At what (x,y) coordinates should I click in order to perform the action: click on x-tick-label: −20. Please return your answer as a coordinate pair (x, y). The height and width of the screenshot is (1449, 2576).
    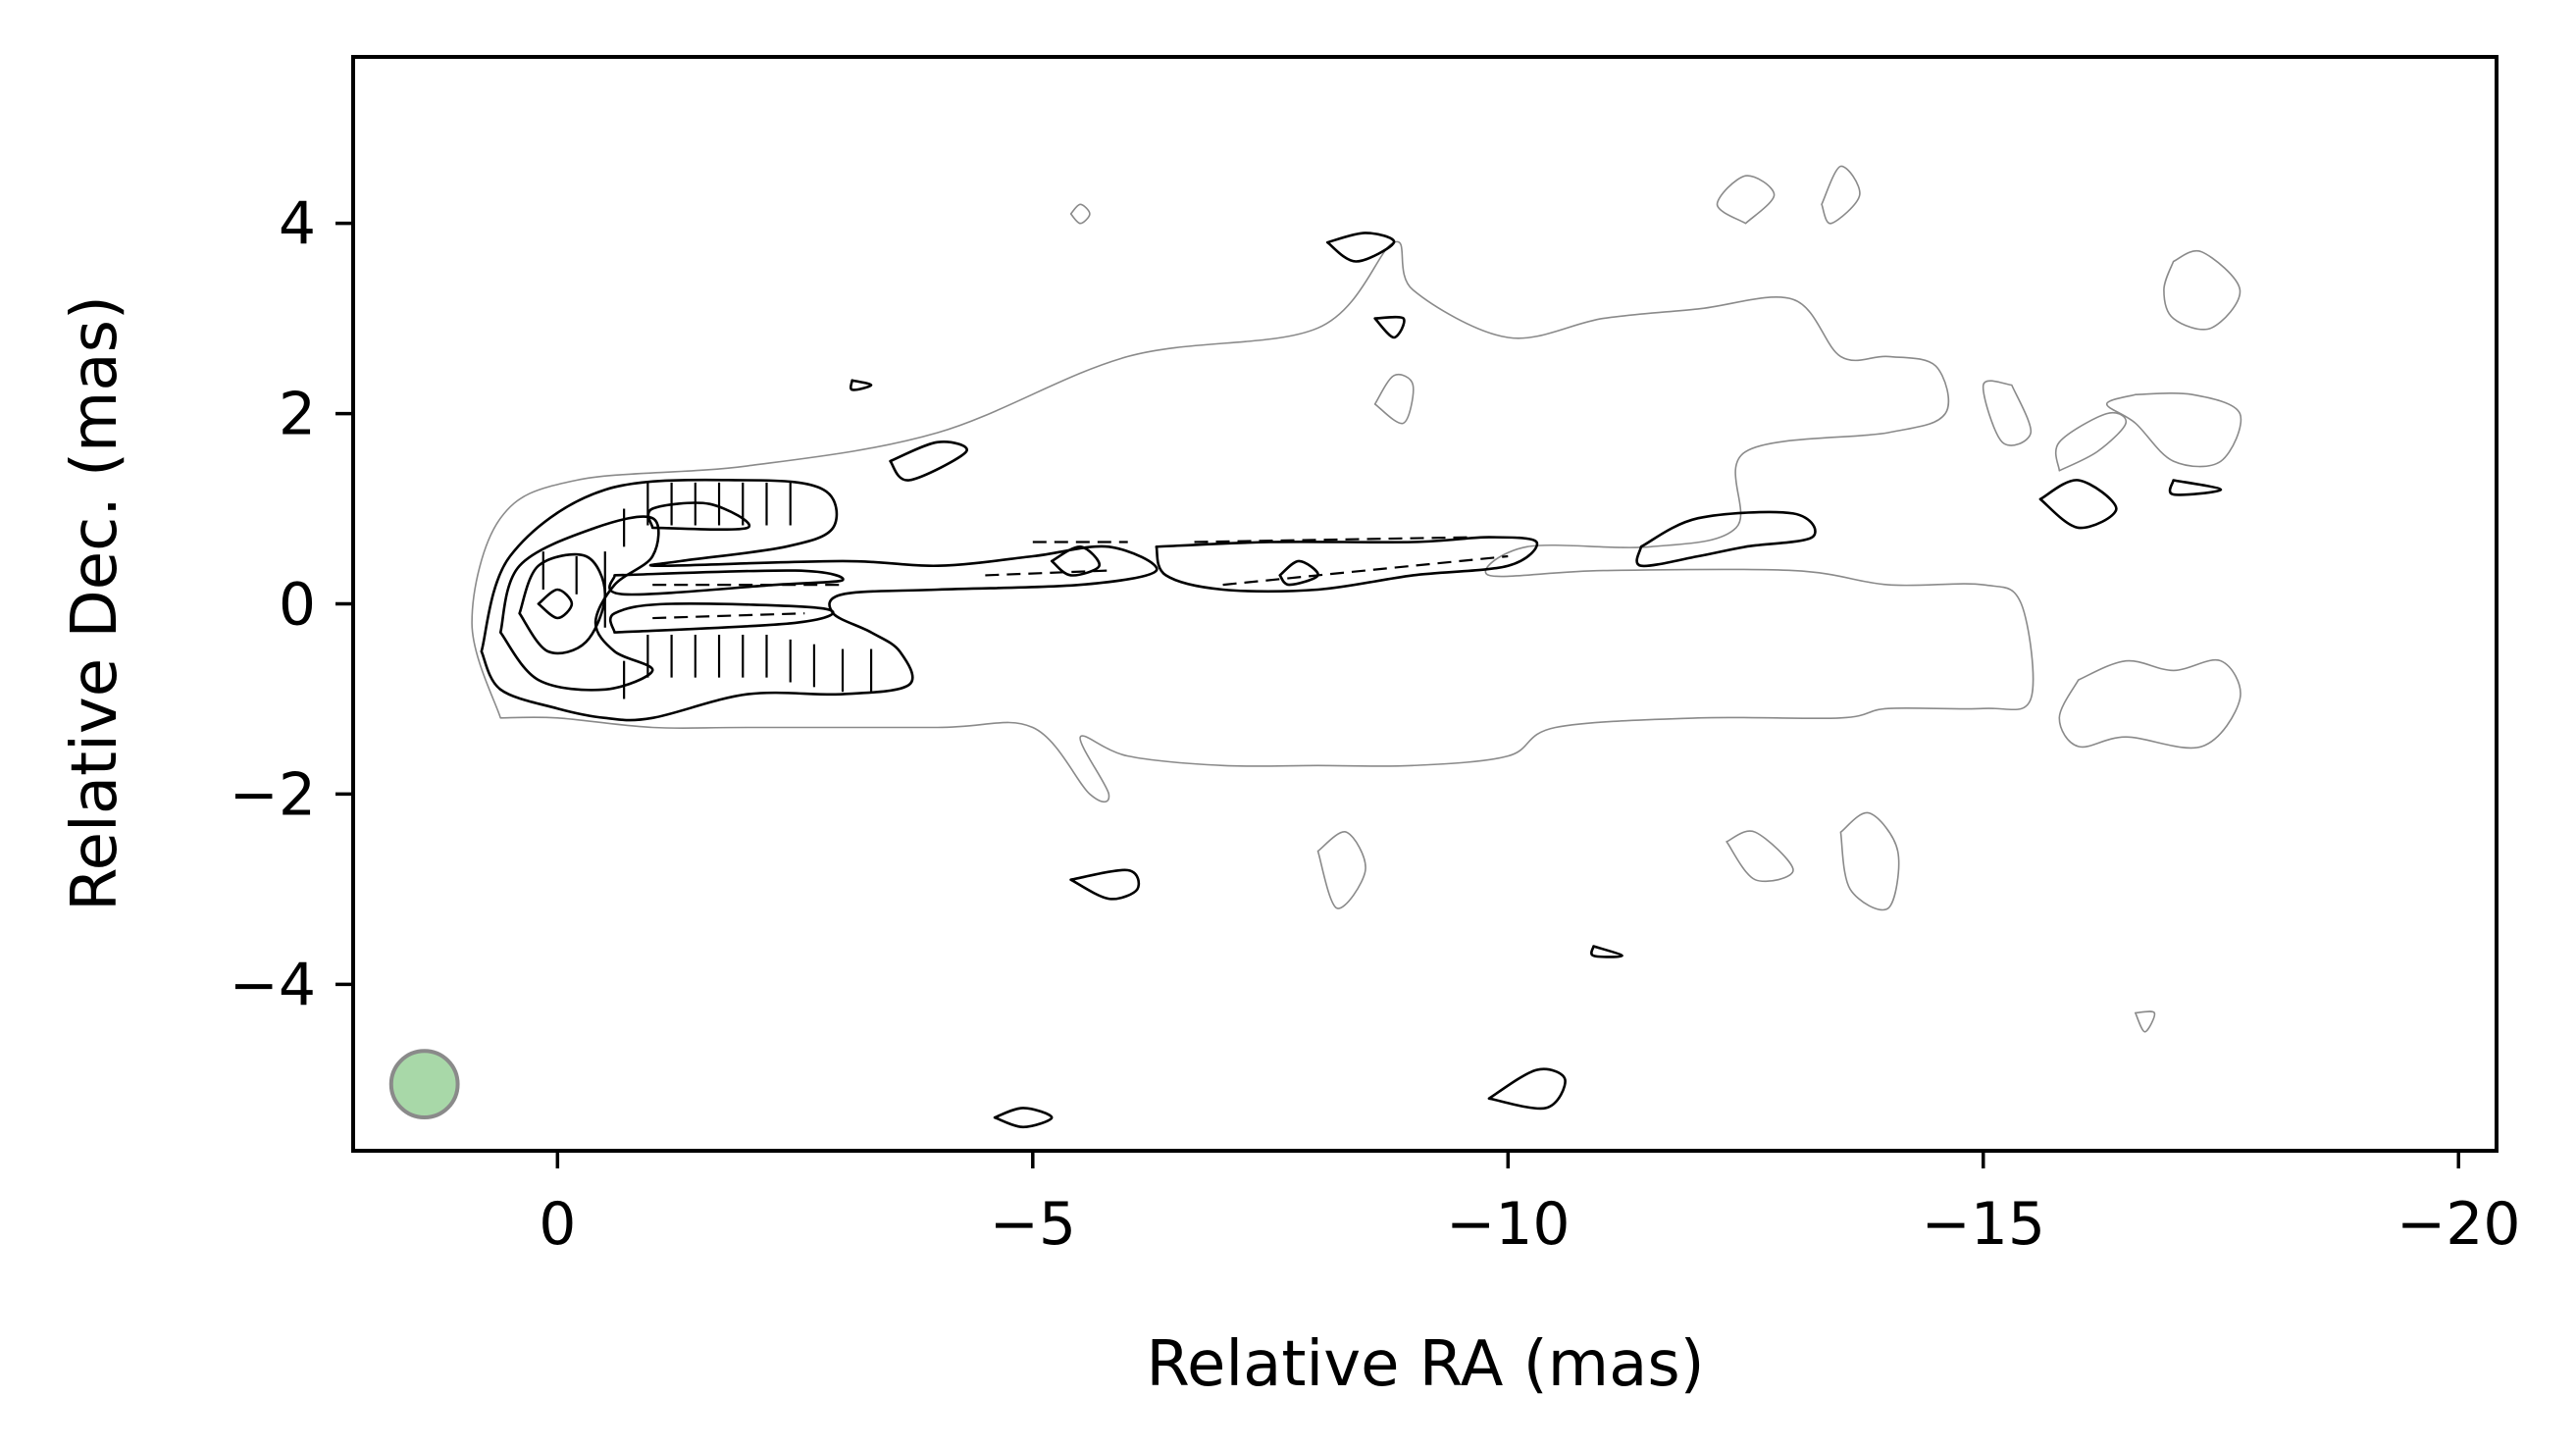
    Looking at the image, I should click on (2458, 1224).